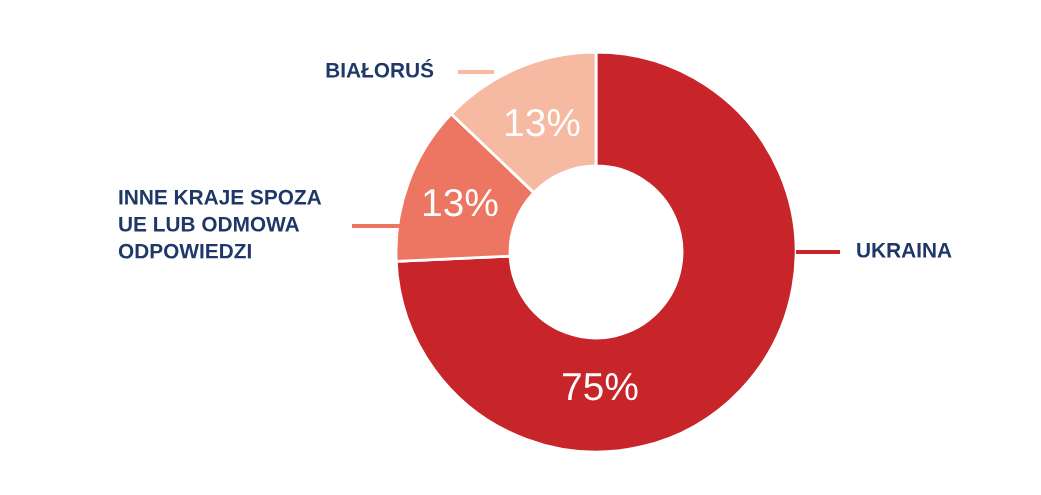 This screenshot has height=495, width=1041. Describe the element at coordinates (904, 250) in the screenshot. I see `slice-label: UKRAINA` at that location.